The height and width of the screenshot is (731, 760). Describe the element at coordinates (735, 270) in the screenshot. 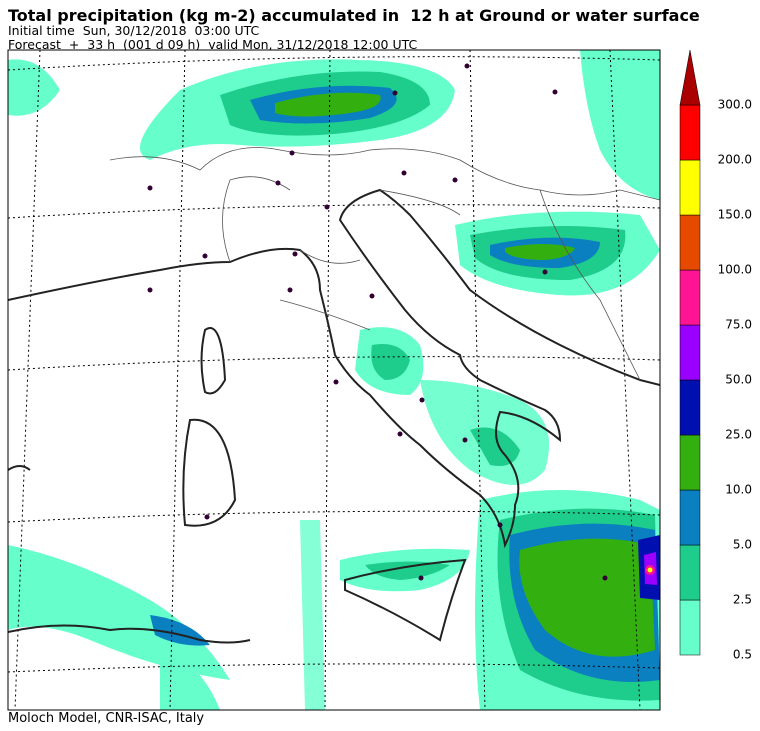

I see `colorbar-label: 100.0` at that location.